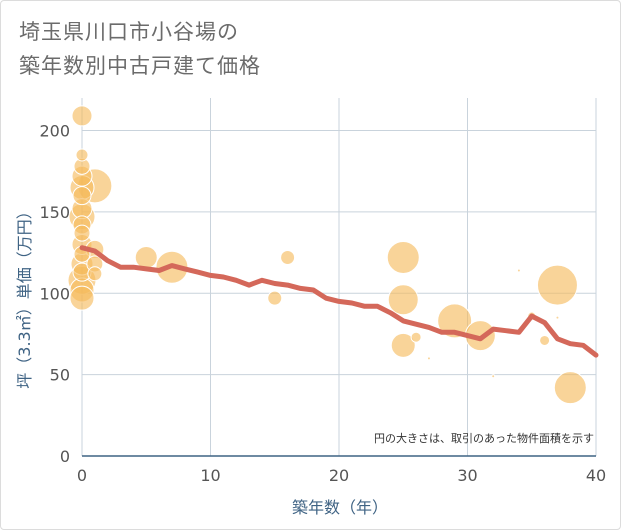 The width and height of the screenshot is (621, 530). What do you see at coordinates (54, 212) in the screenshot?
I see `y-tick-label: 150` at bounding box center [54, 212].